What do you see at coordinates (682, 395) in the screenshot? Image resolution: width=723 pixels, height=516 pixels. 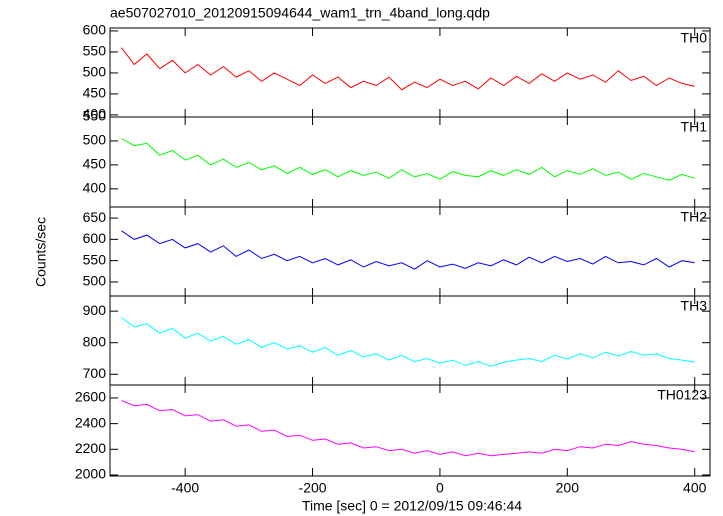 I see `panel-label: TH0123` at bounding box center [682, 395].